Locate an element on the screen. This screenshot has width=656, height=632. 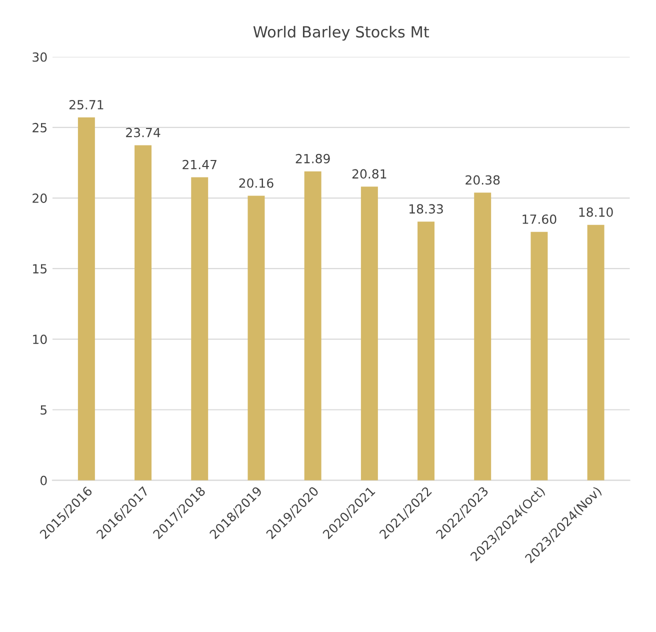
data-label: 25.71 is located at coordinates (86, 105).